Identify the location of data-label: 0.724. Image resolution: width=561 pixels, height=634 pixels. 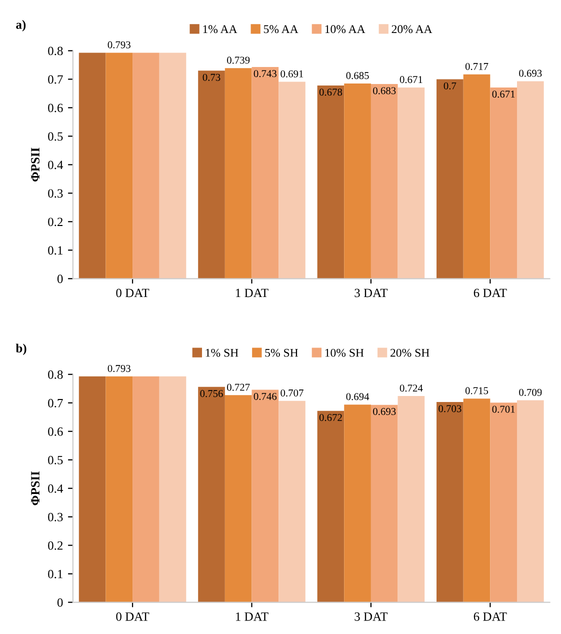
(411, 388).